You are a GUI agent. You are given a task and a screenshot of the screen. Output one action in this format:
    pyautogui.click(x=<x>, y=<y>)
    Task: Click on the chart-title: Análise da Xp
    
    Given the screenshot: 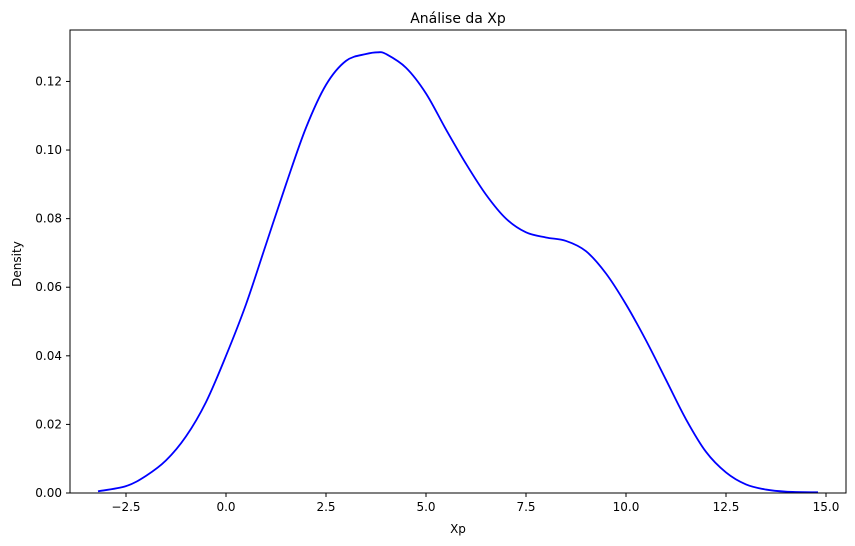 What is the action you would take?
    pyautogui.click(x=458, y=19)
    